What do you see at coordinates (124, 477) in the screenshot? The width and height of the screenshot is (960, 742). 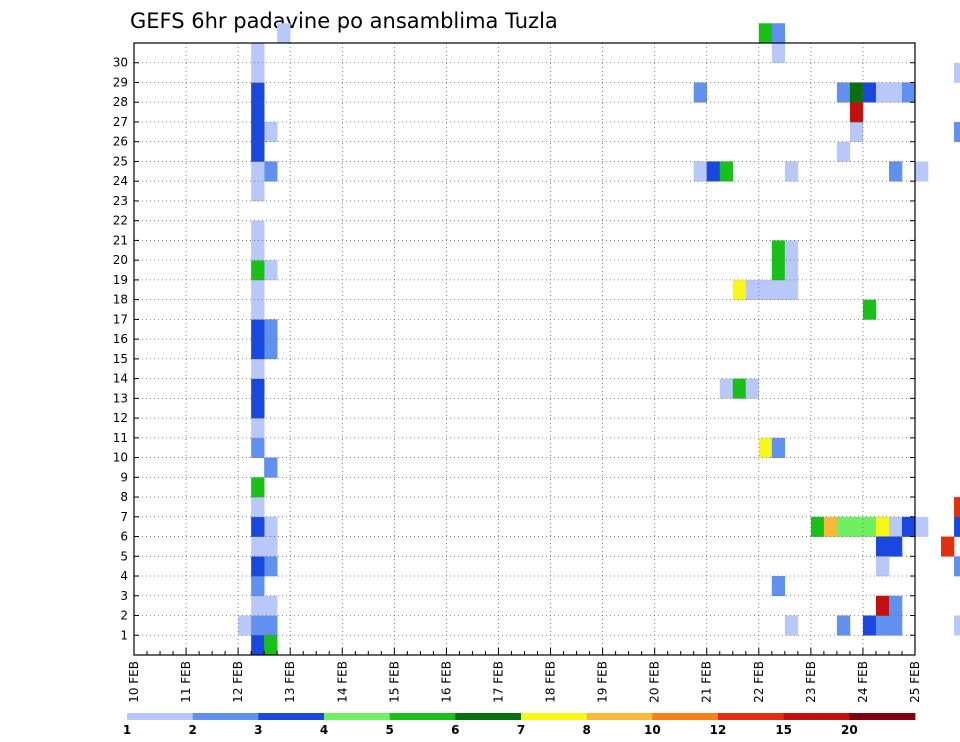 I see `y-tick-label: 9` at bounding box center [124, 477].